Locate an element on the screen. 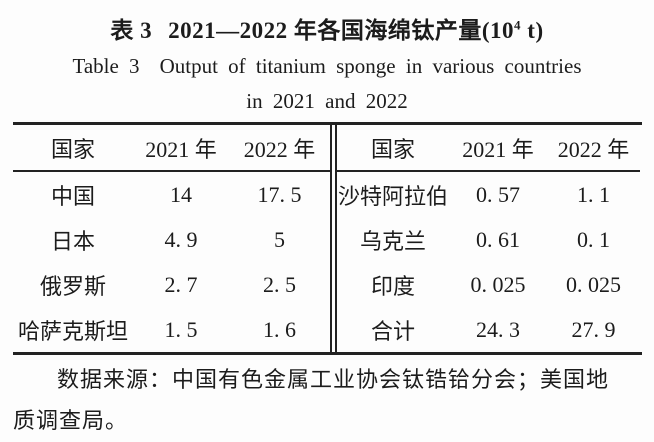  table-number-cn: 表 3 is located at coordinates (131, 30).